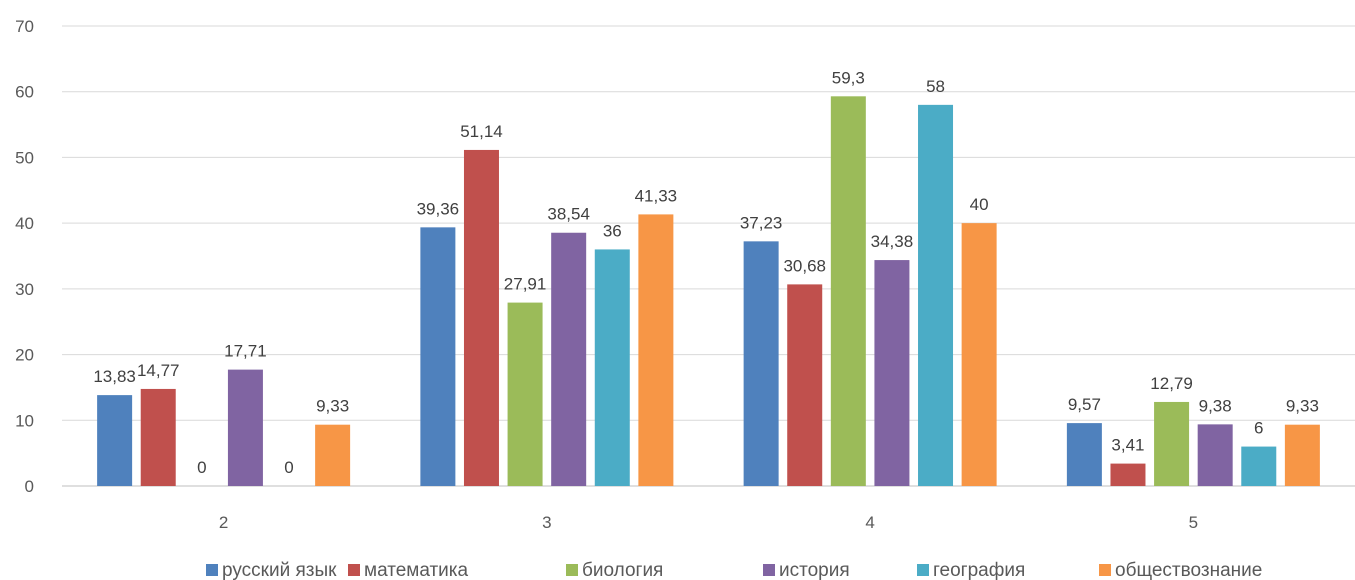 The image size is (1355, 580). Describe the element at coordinates (892, 241) in the screenshot. I see `data-label: 34,38` at that location.